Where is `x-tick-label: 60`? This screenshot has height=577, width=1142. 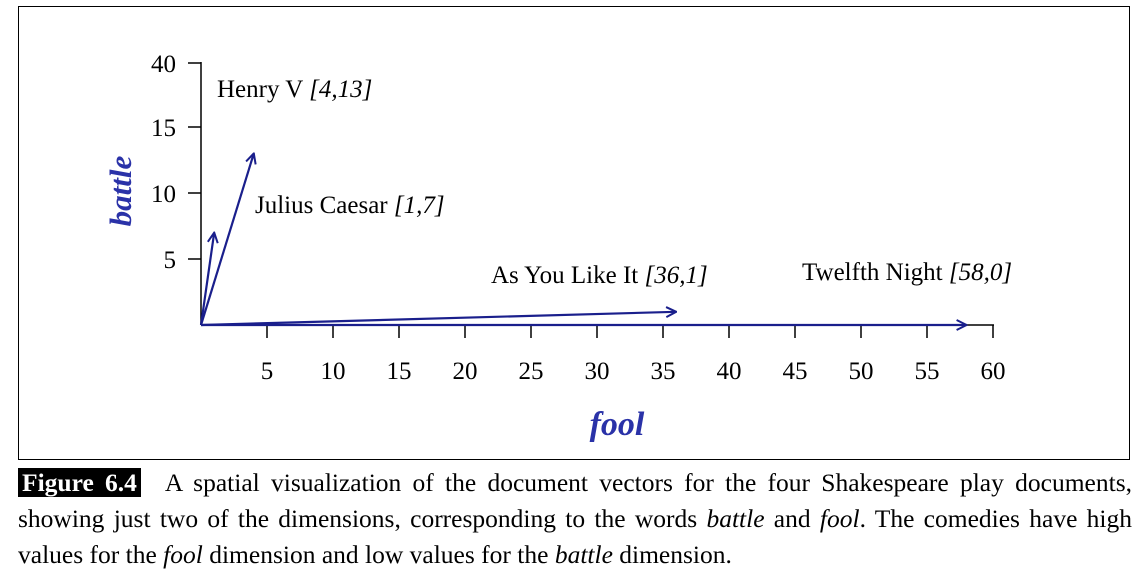
x-tick-label: 60 is located at coordinates (993, 371).